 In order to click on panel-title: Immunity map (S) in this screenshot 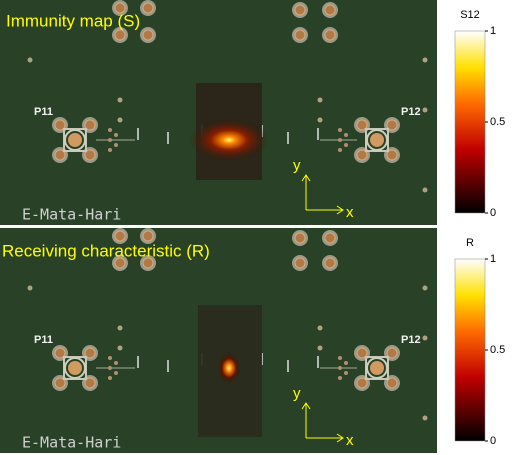, I will do `click(73, 20)`.